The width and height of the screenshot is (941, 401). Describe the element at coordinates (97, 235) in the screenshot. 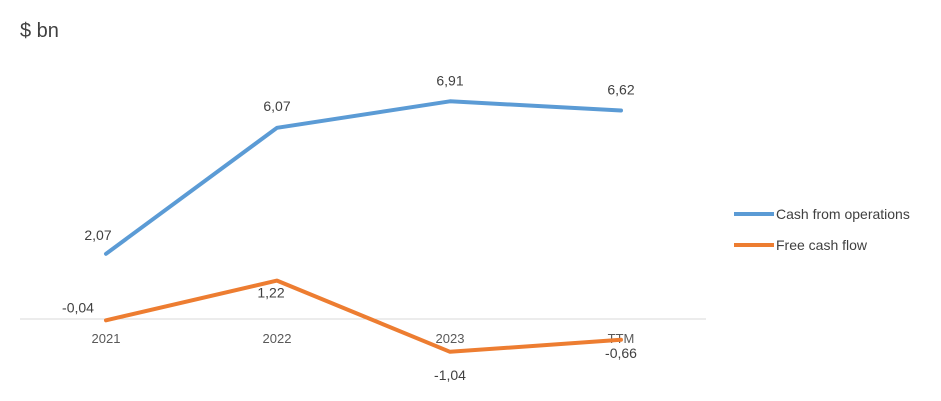

I see `data-label-cash-from-operations-2021: 2,07` at that location.